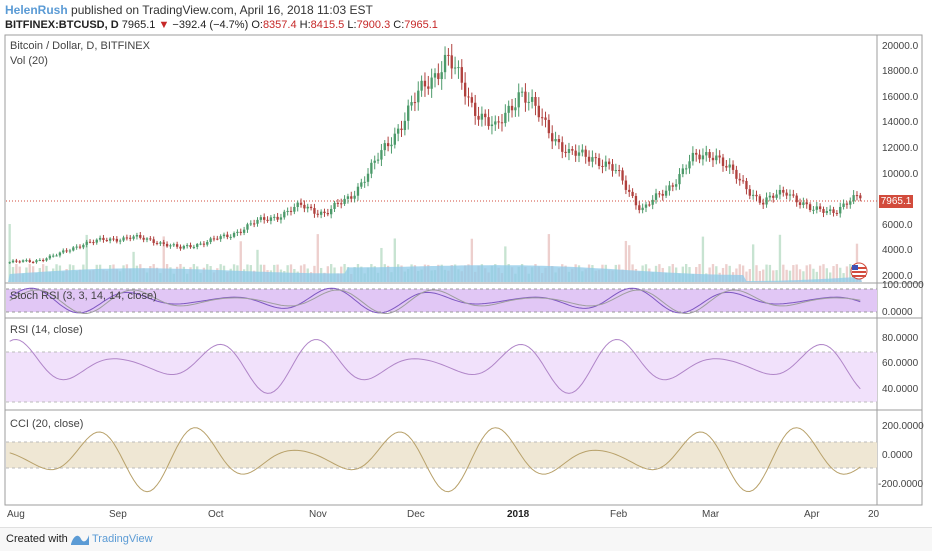  What do you see at coordinates (900, 97) in the screenshot?
I see `y-tick-label: 16000.0` at bounding box center [900, 97].